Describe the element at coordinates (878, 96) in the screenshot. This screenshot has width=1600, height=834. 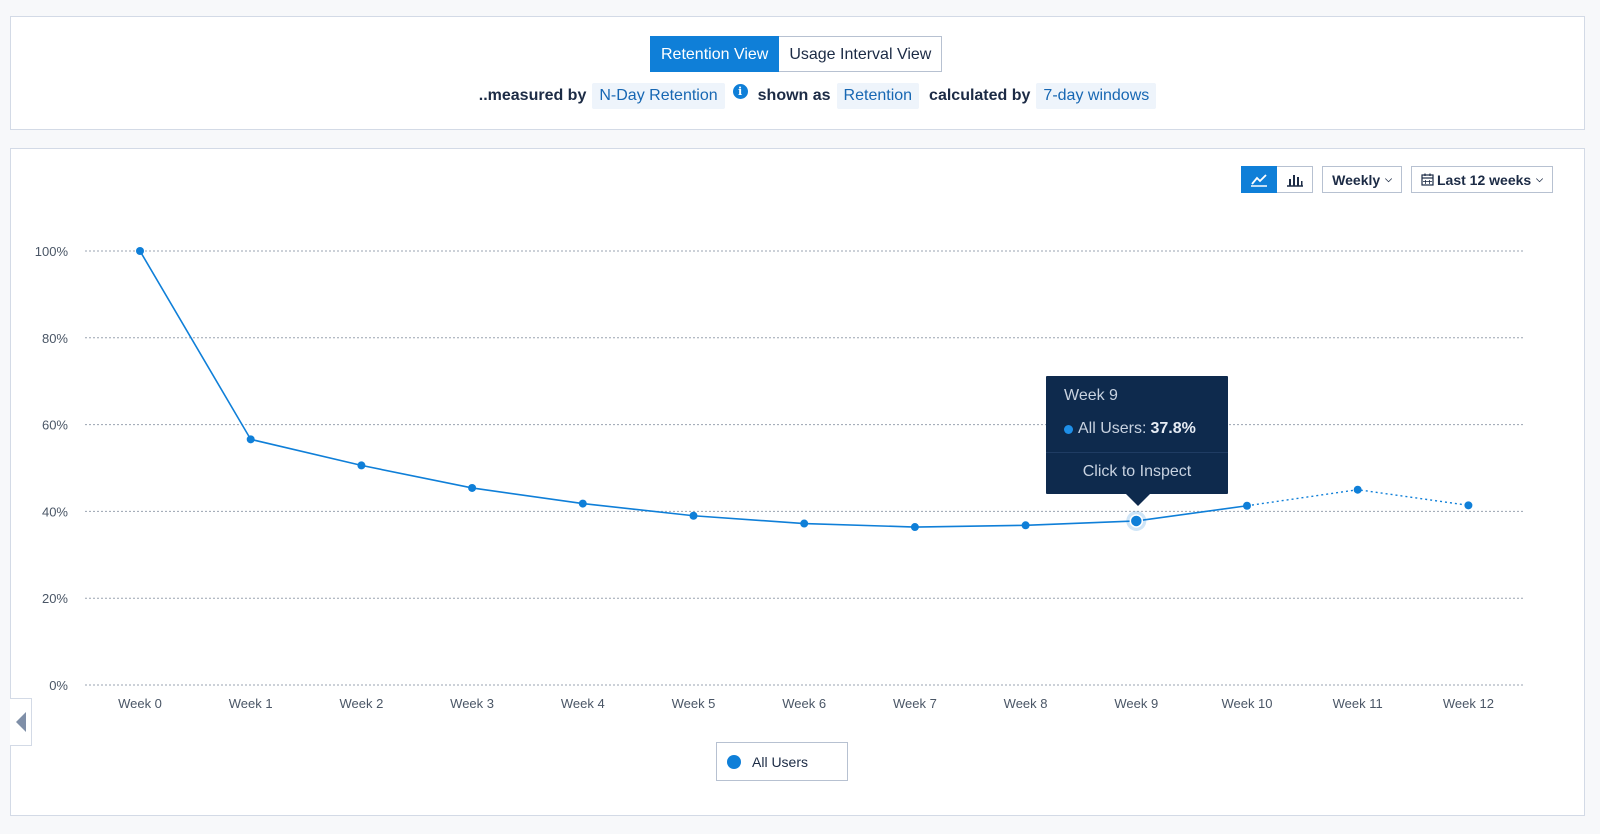
I see `shown-as-selector: Retention` at that location.